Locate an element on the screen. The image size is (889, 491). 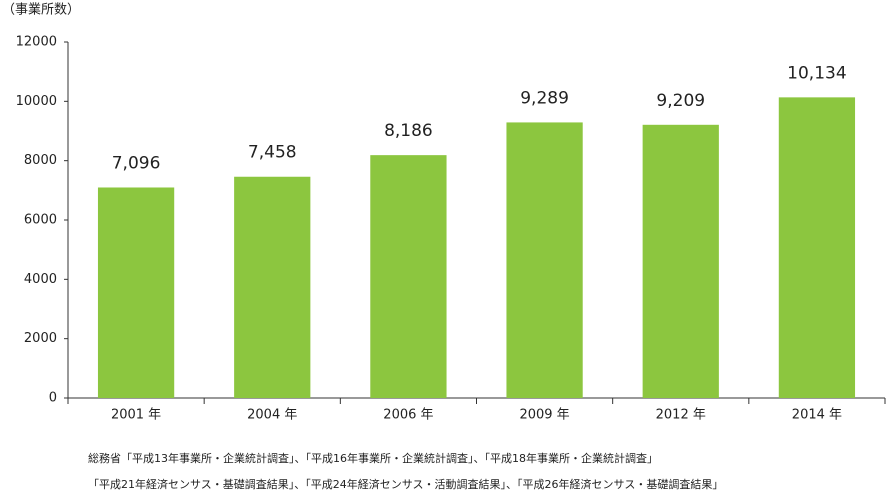
y-tick-label: 10000 is located at coordinates (36, 101).